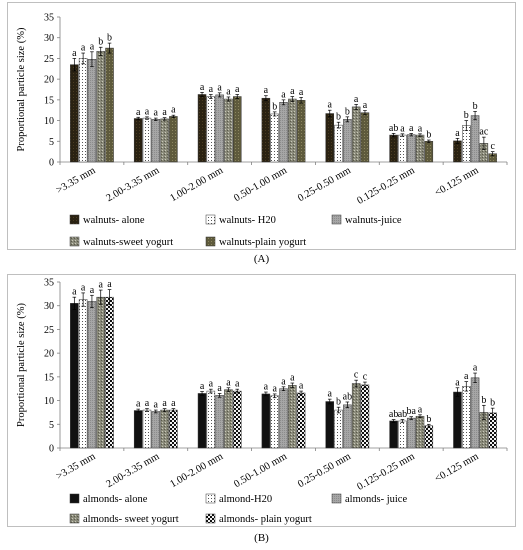 This screenshot has width=523, height=550. What do you see at coordinates (49, 283) in the screenshot?
I see `y-tick-label: 35` at bounding box center [49, 283].